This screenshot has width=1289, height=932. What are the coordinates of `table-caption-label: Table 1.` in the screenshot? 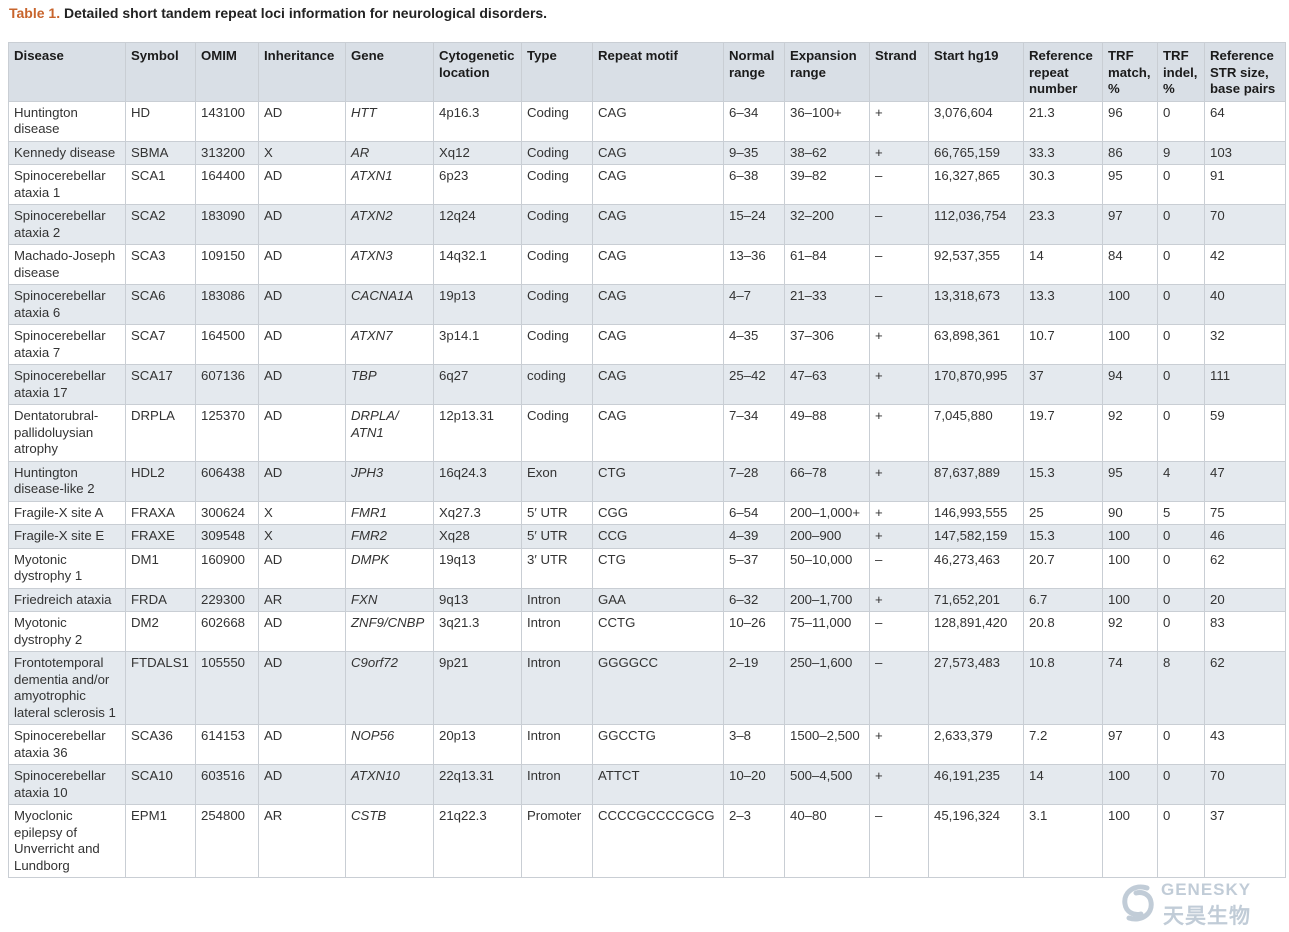 It's located at (35, 13).